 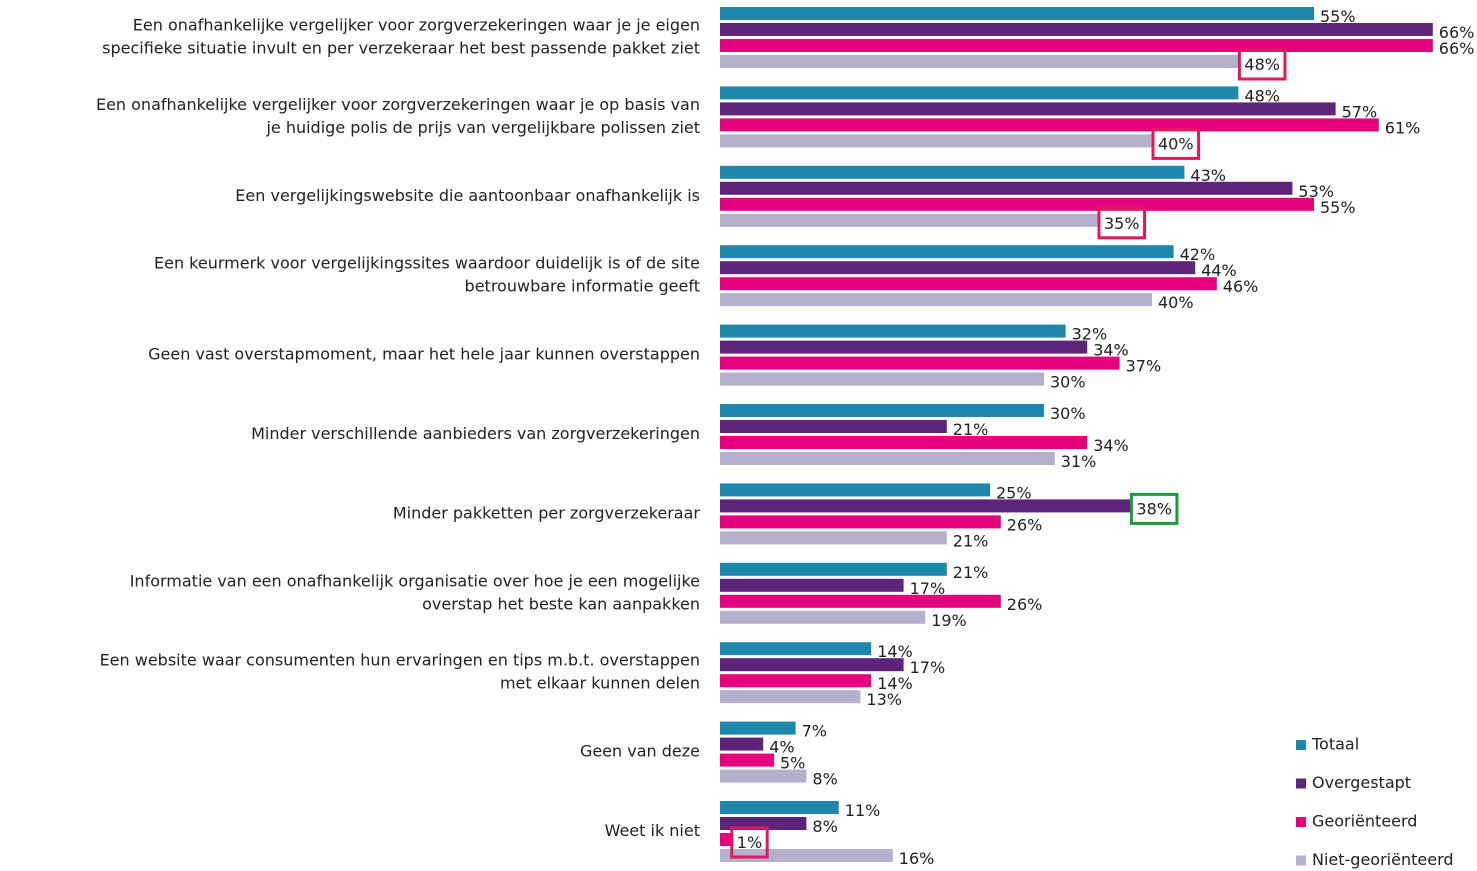 I want to click on value-label: 30%, so click(x=1068, y=382).